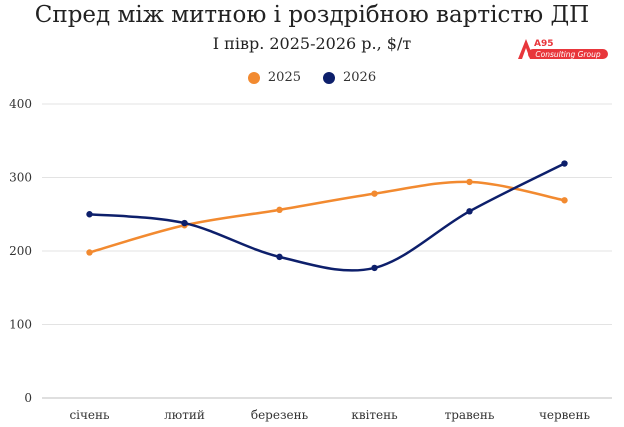 The height and width of the screenshot is (427, 624). What do you see at coordinates (284, 77) in the screenshot?
I see `legend-label-2025: 2025` at bounding box center [284, 77].